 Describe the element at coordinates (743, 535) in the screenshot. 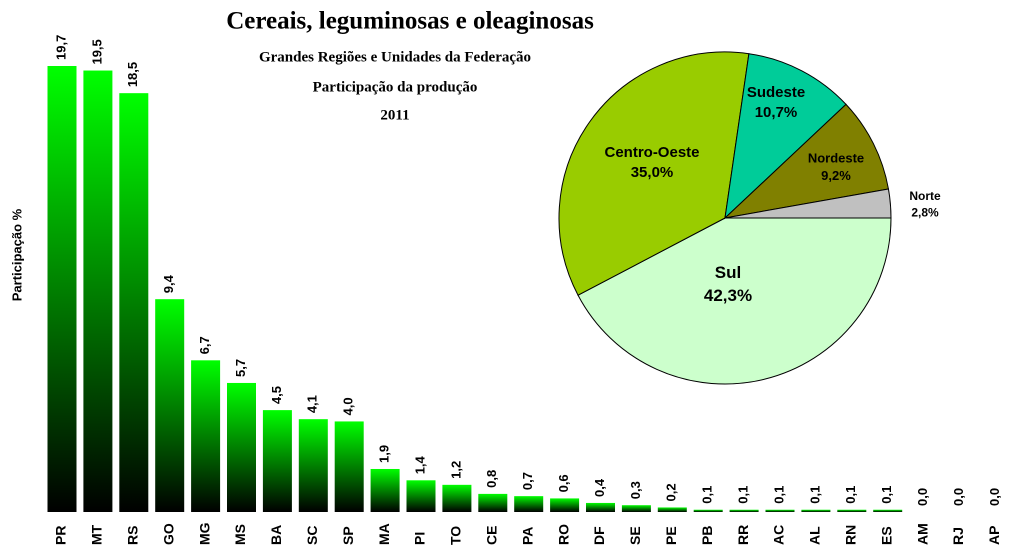

I see `x-tick-label: RR` at that location.